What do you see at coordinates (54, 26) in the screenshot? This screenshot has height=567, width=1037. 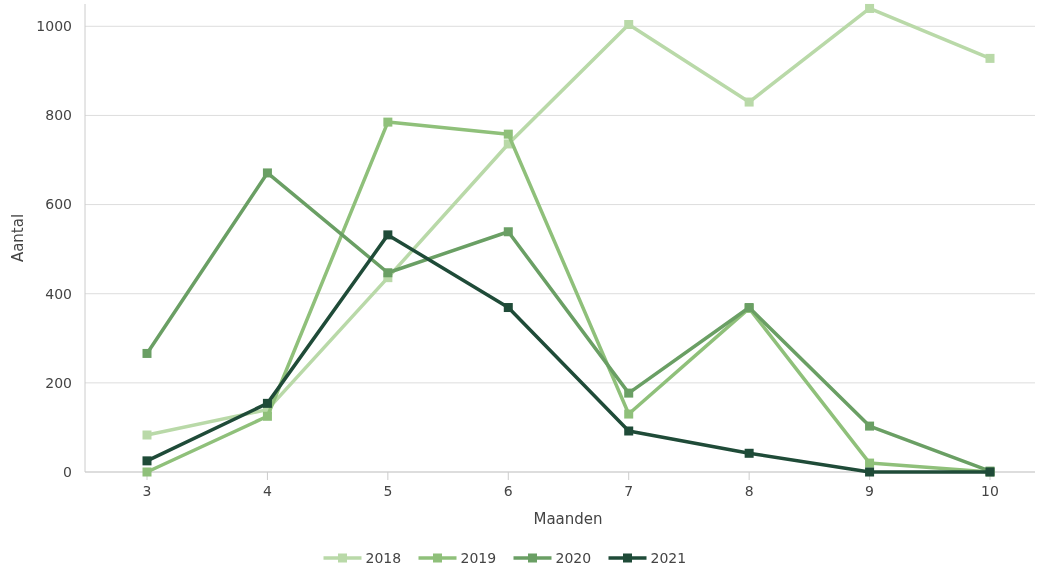 I see `y-tick-label: 1000` at bounding box center [54, 26].